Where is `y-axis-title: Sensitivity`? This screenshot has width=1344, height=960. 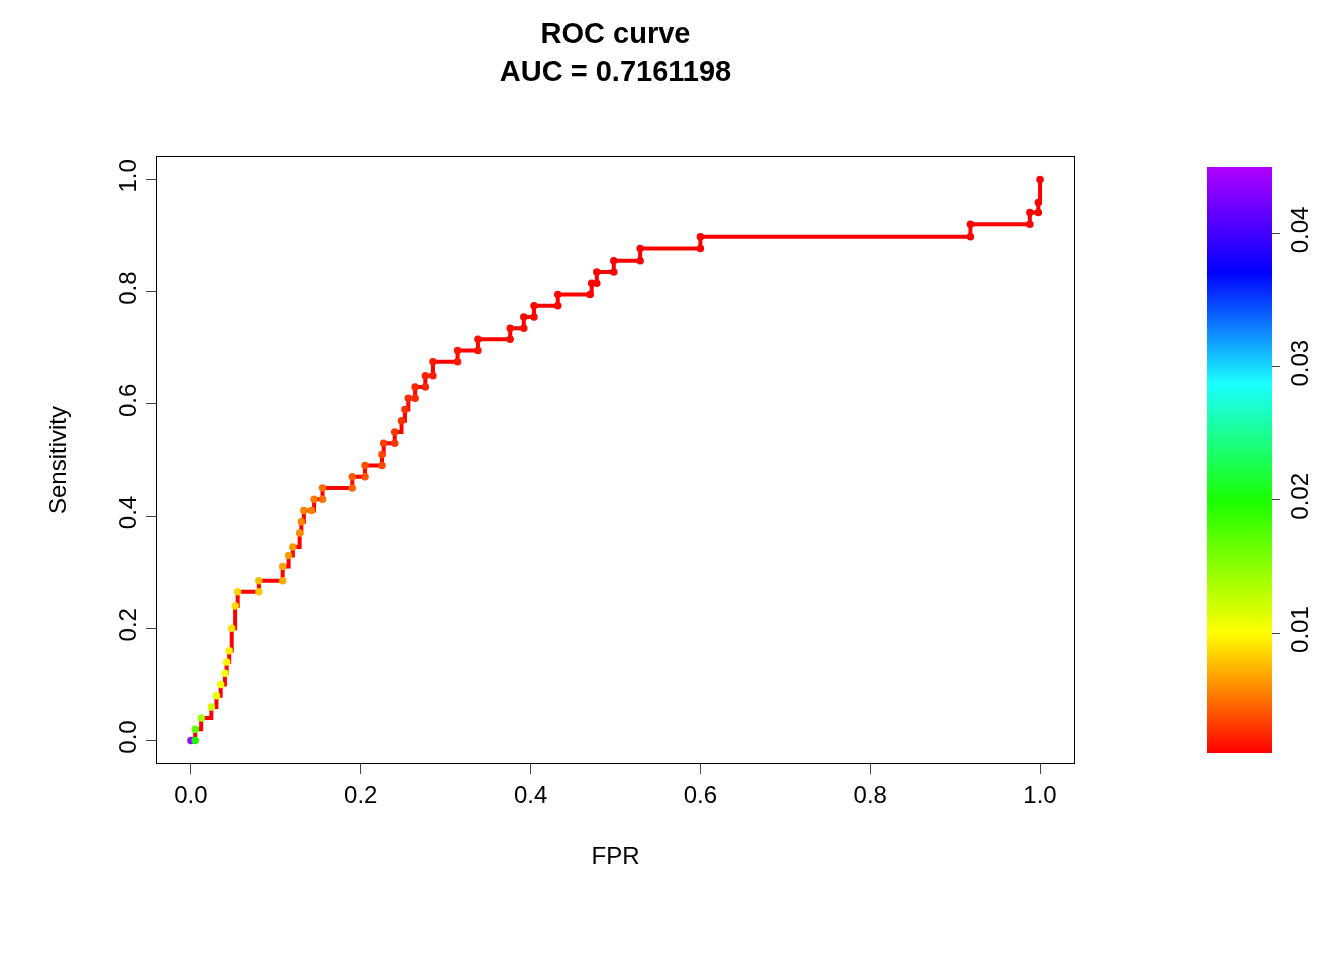 y-axis-title: Sensitivity is located at coordinates (58, 460).